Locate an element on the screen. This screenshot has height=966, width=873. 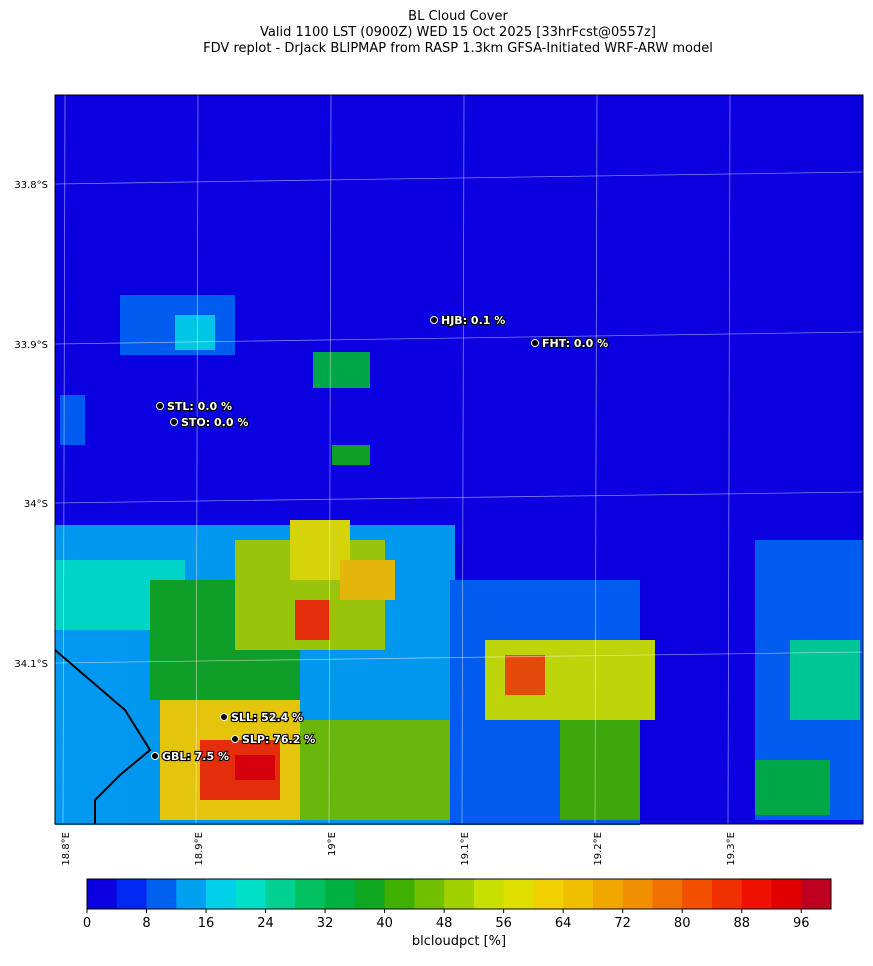
lat-label: 34°S is located at coordinates (36, 504).